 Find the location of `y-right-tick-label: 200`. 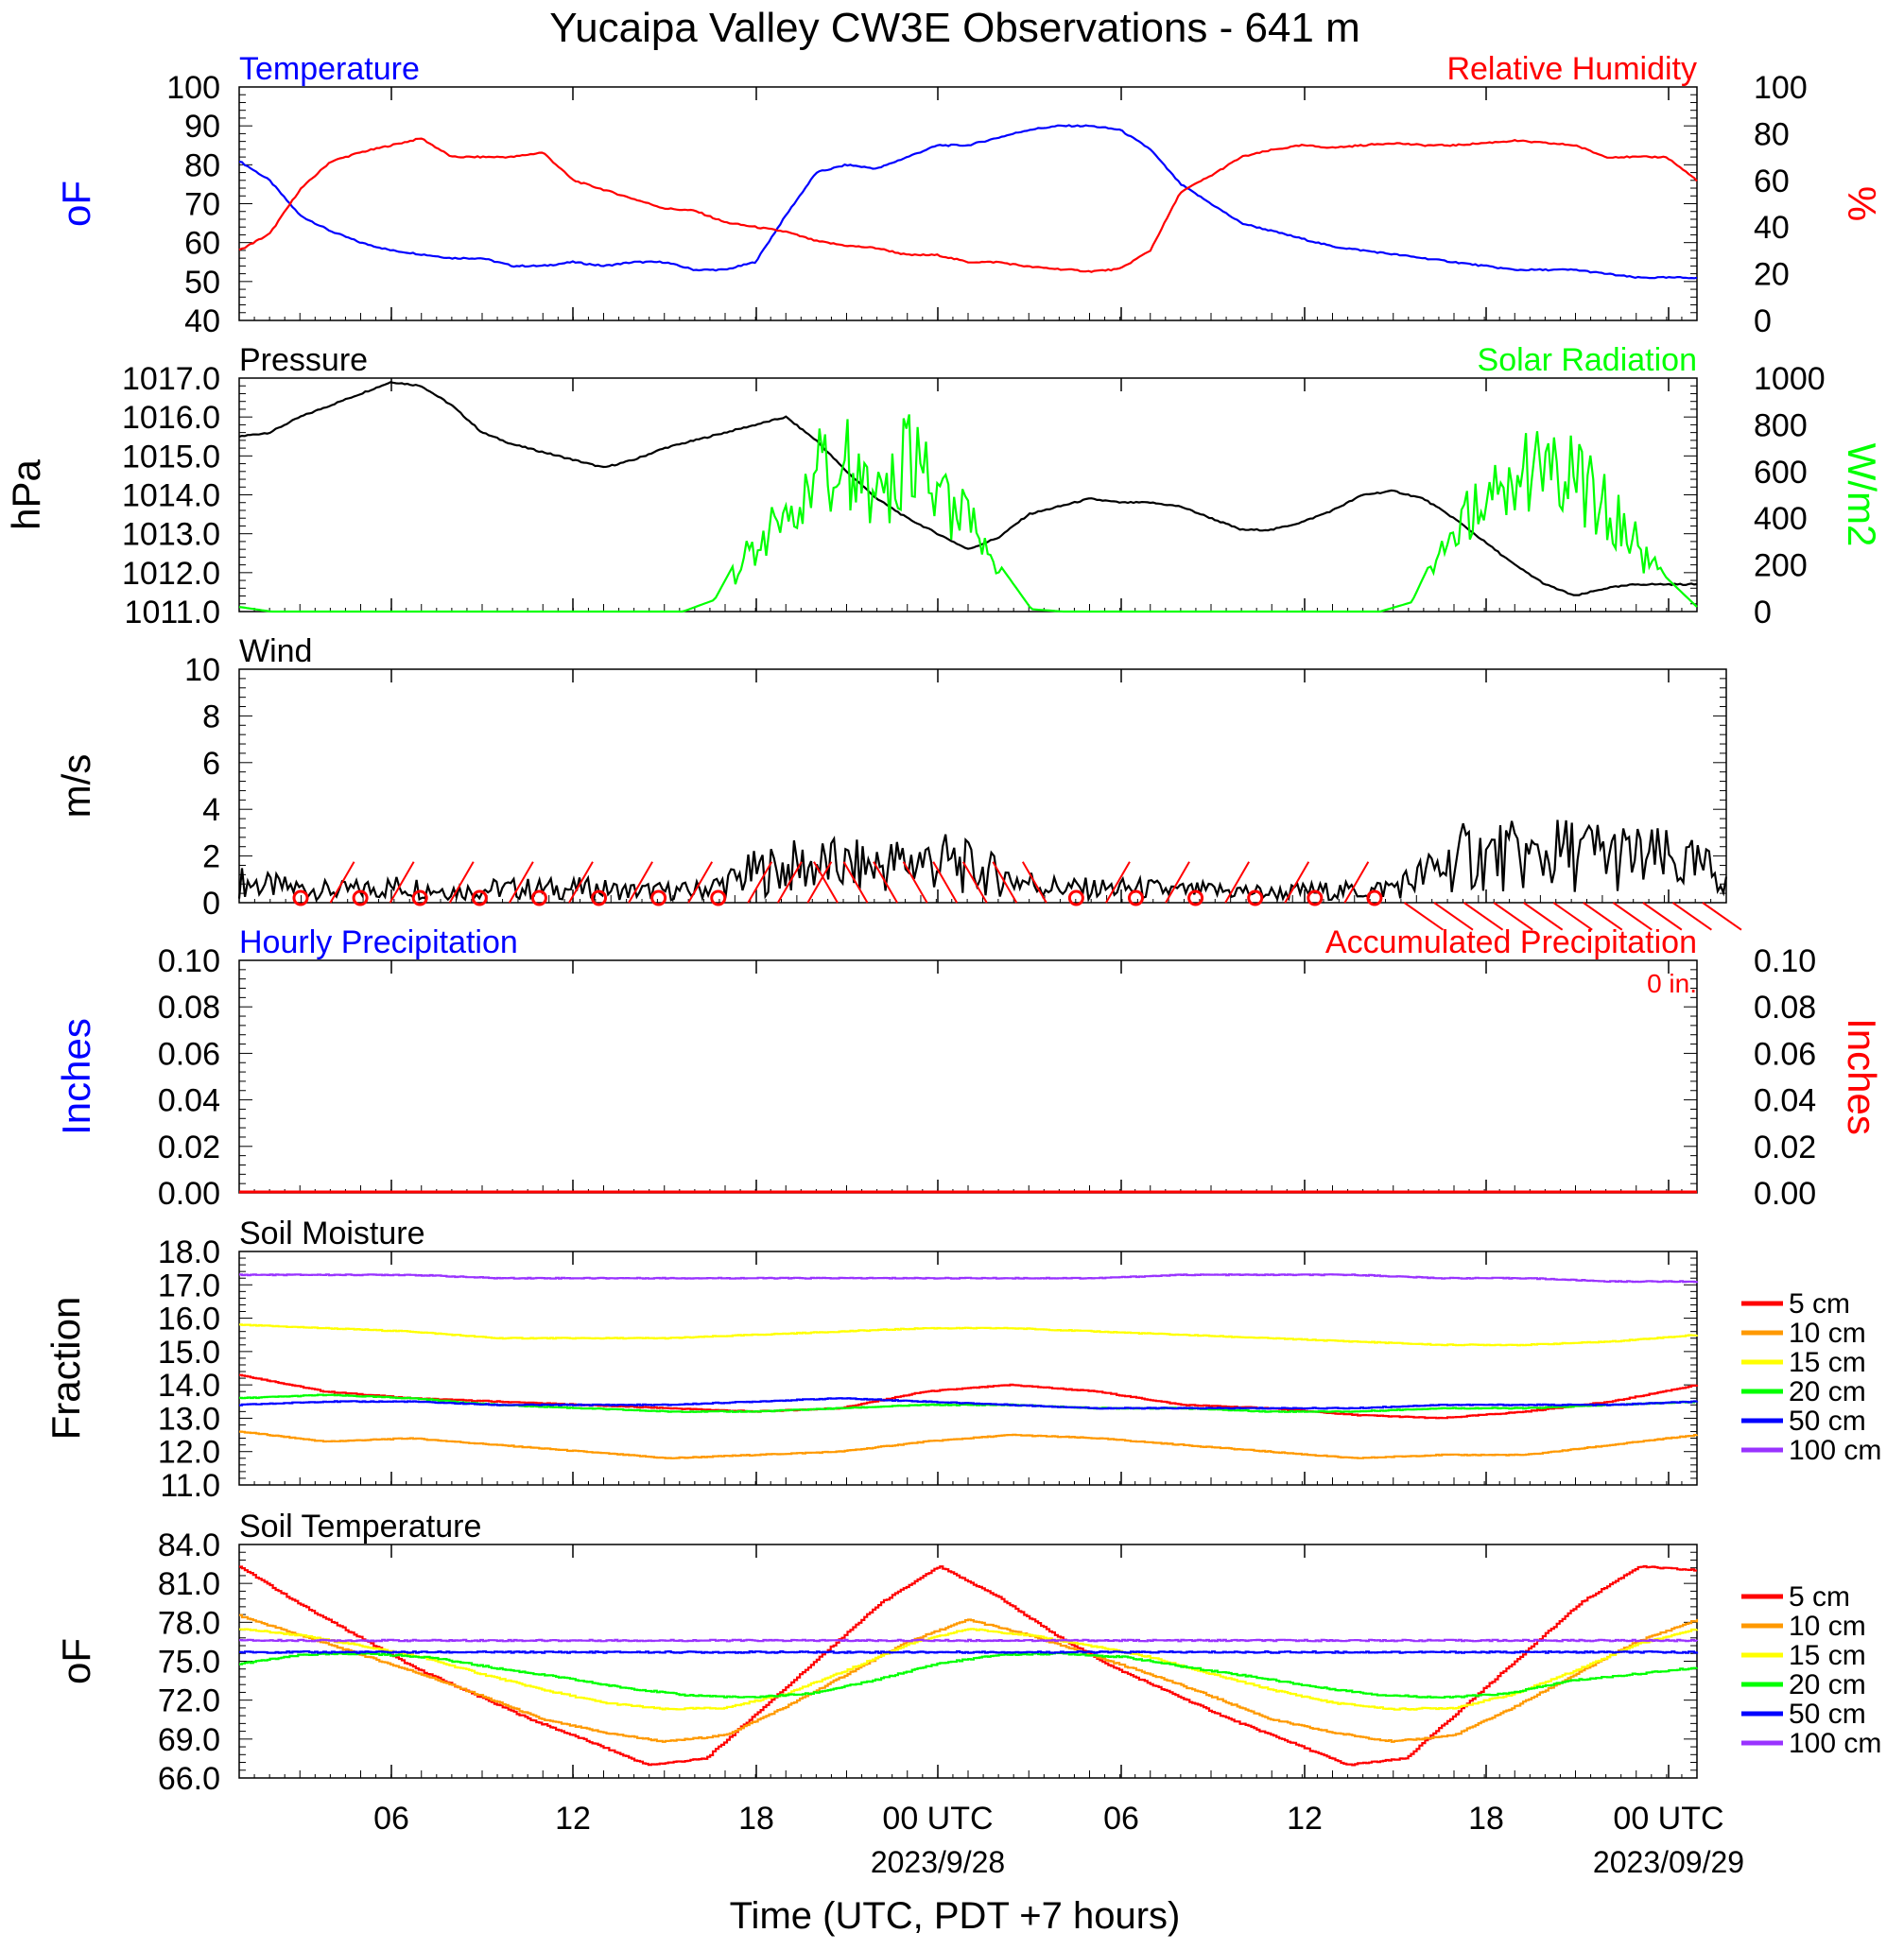

y-right-tick-label: 200 is located at coordinates (1781, 566).